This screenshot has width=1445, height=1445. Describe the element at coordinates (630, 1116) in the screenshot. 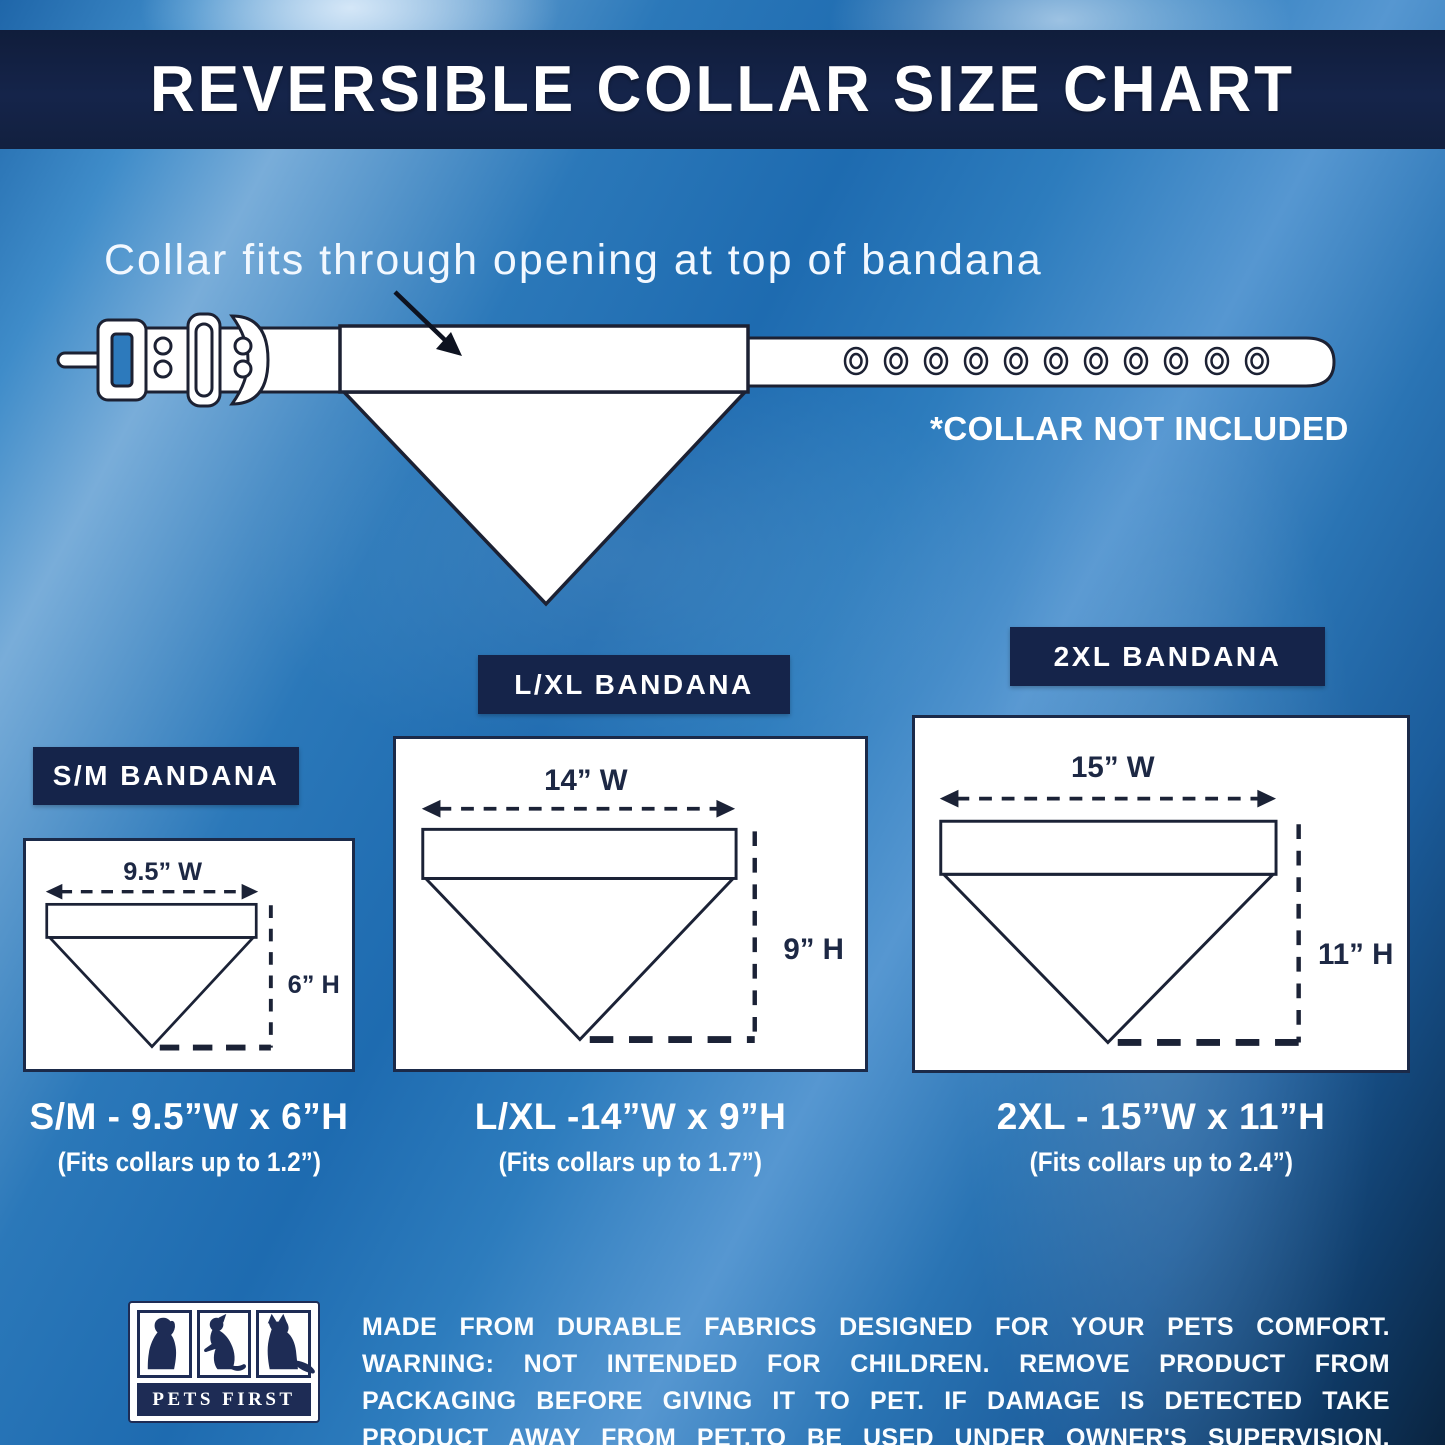

I see `lxl-dims: L/XL -14”W x 9”H` at that location.